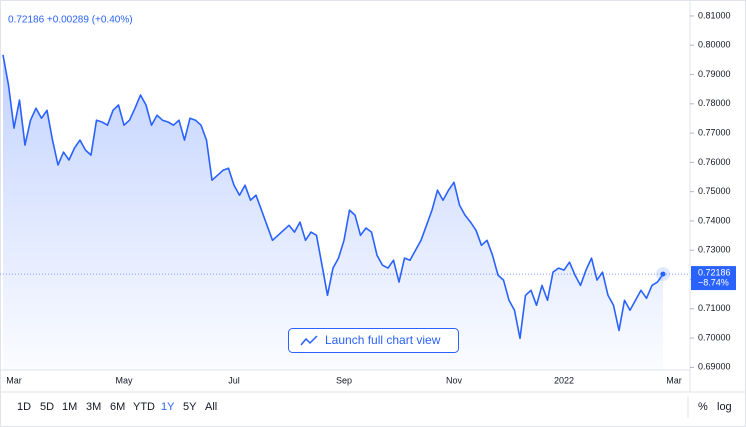  I want to click on launch-button: Launch full chart view, so click(373, 340).